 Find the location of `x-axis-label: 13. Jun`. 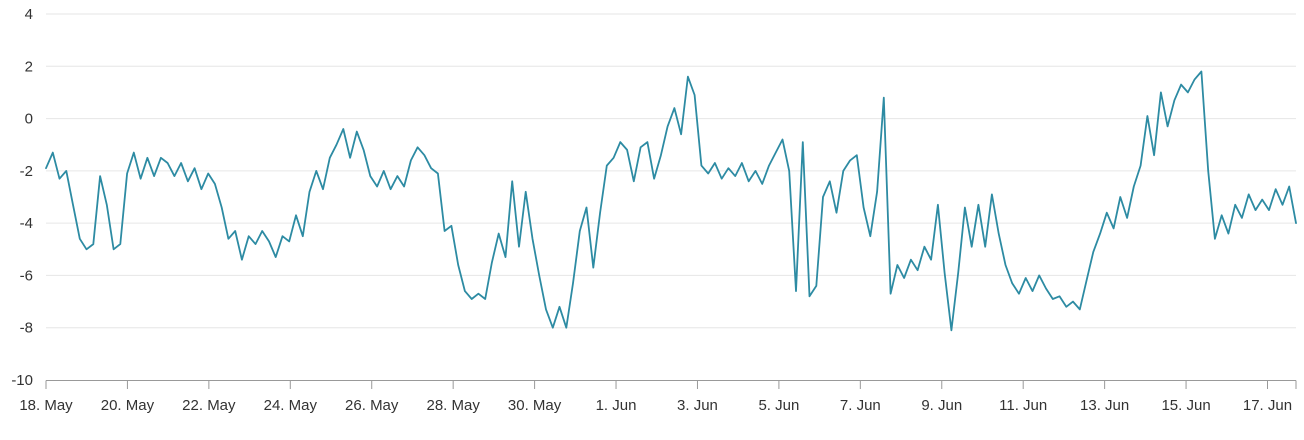

x-axis-label: 13. Jun is located at coordinates (1104, 405).